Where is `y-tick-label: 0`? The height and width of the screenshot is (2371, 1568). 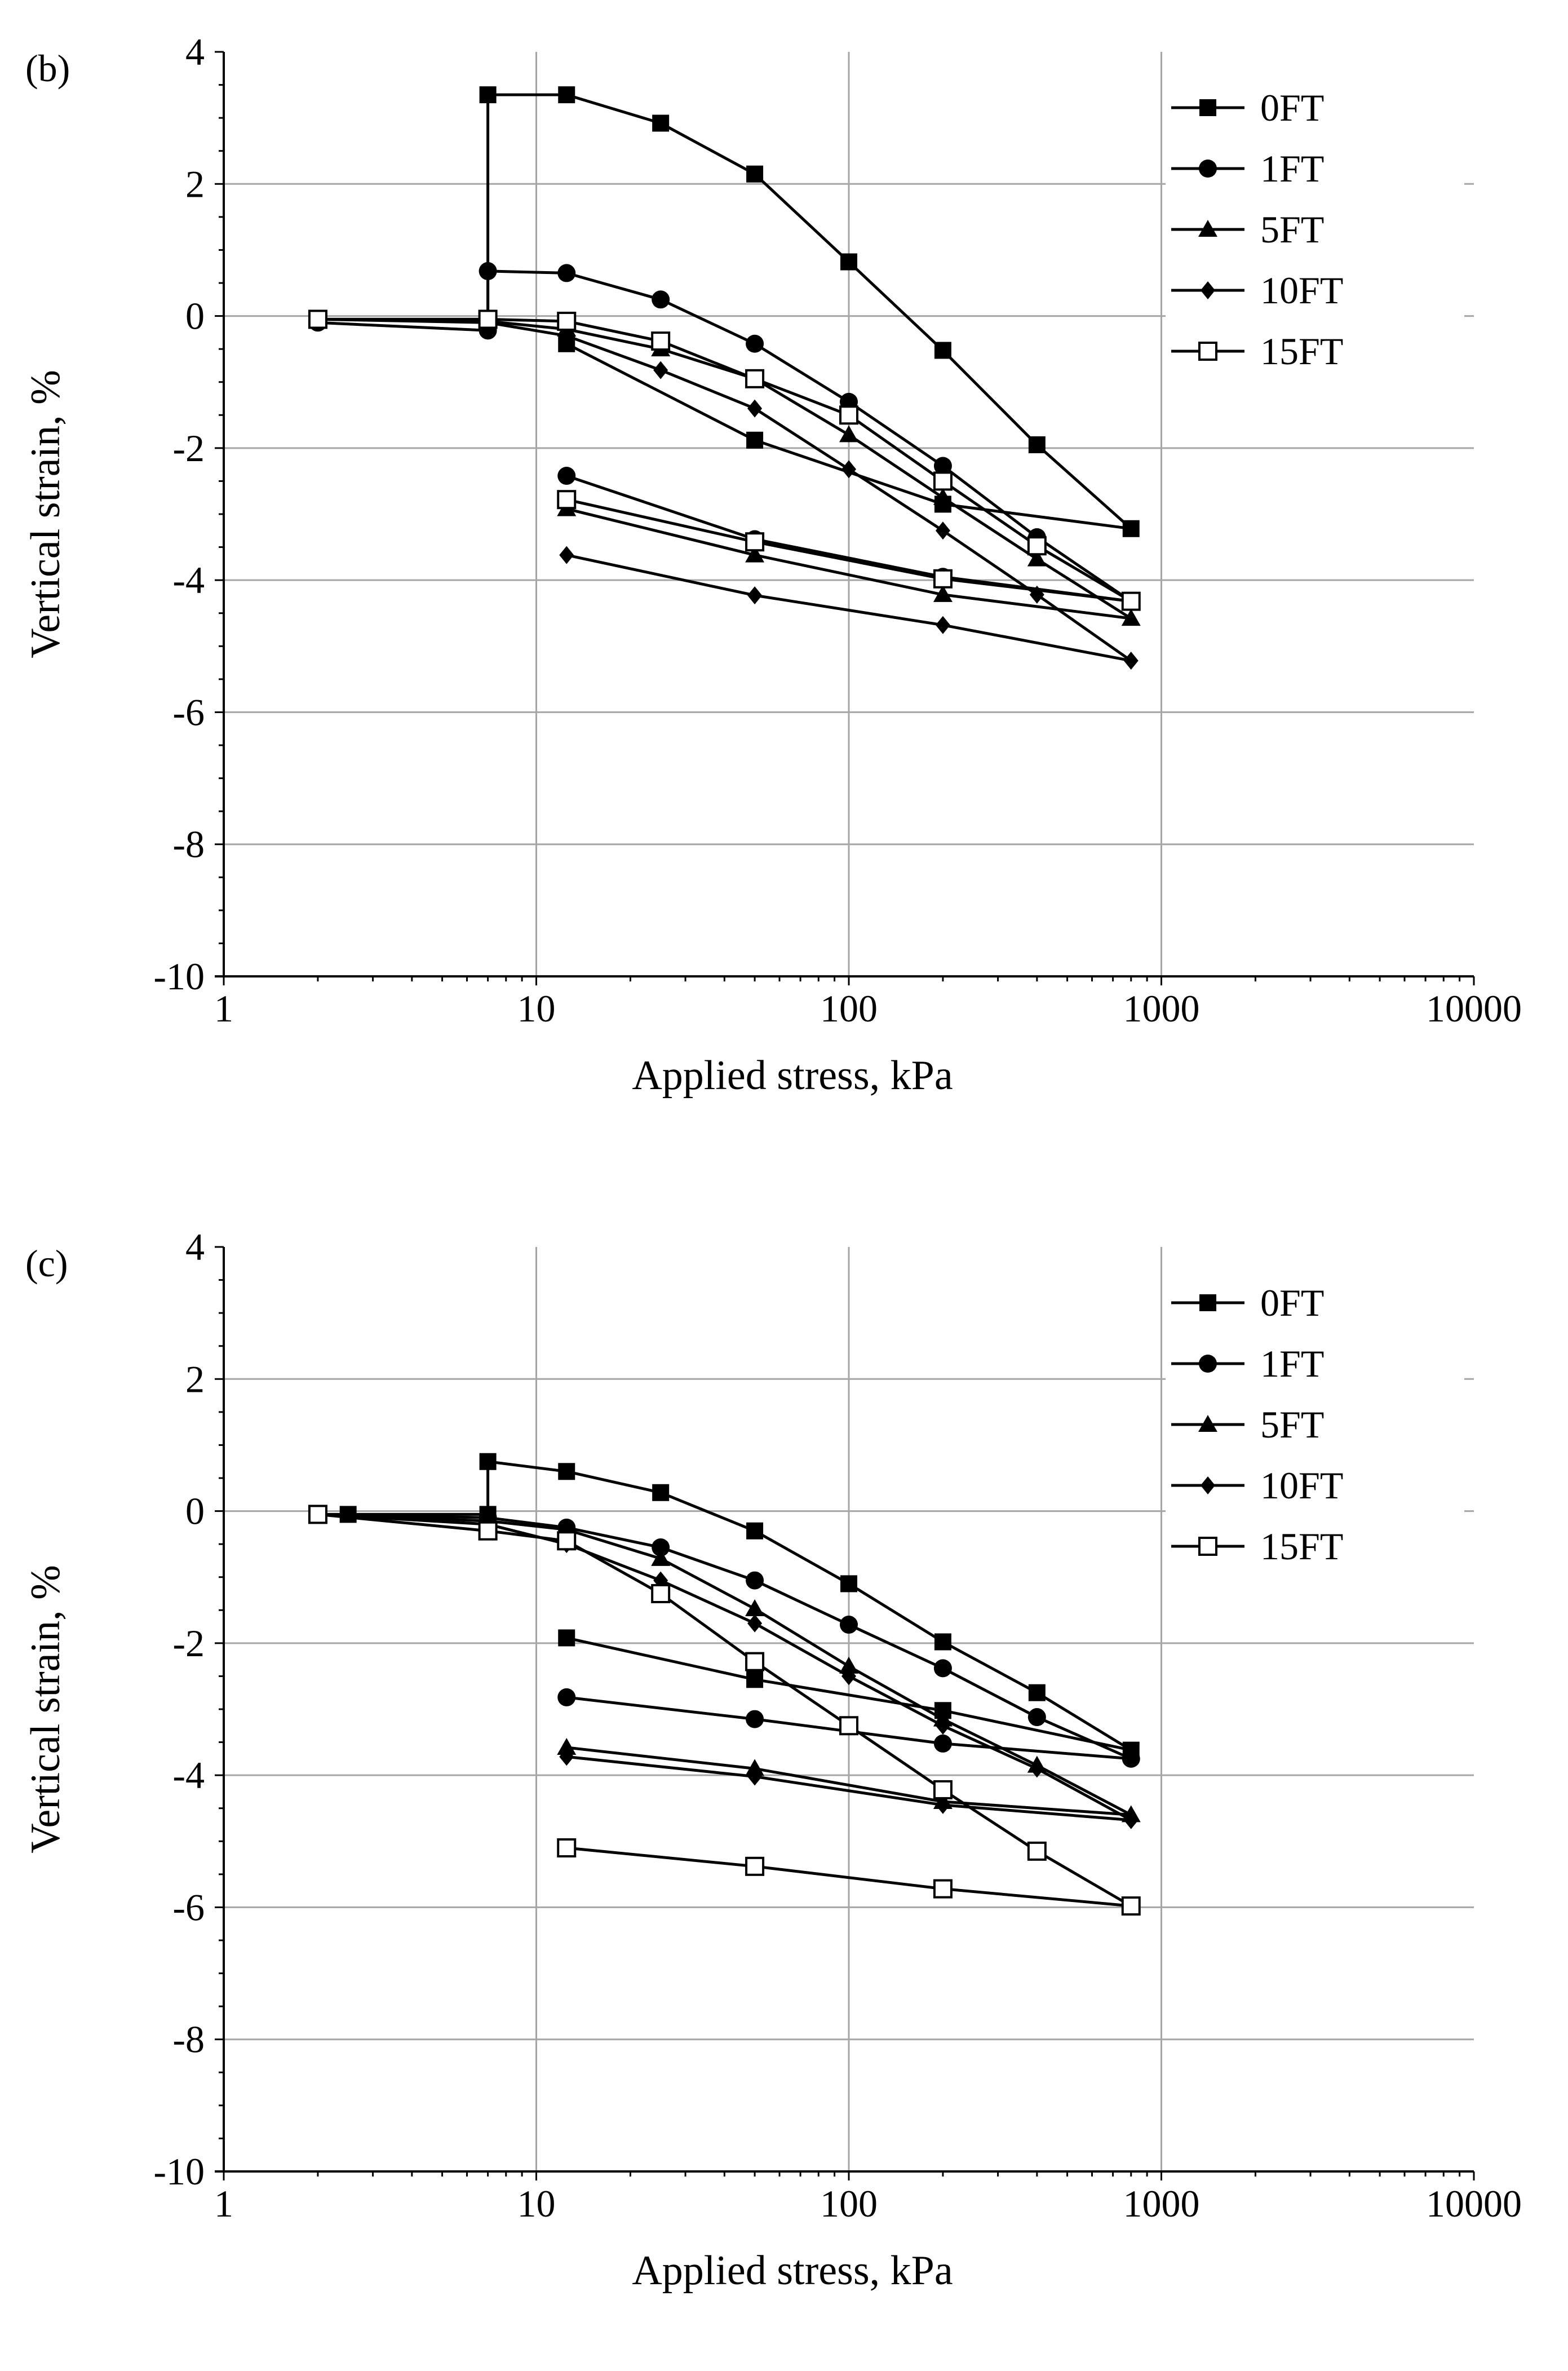
y-tick-label: 0 is located at coordinates (195, 316).